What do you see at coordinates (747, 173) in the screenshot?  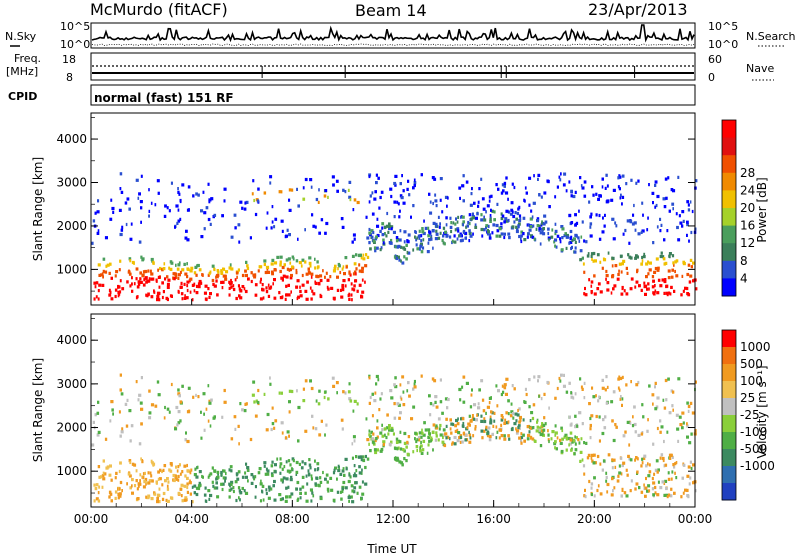 I see `colorbar-tick-label: 28` at bounding box center [747, 173].